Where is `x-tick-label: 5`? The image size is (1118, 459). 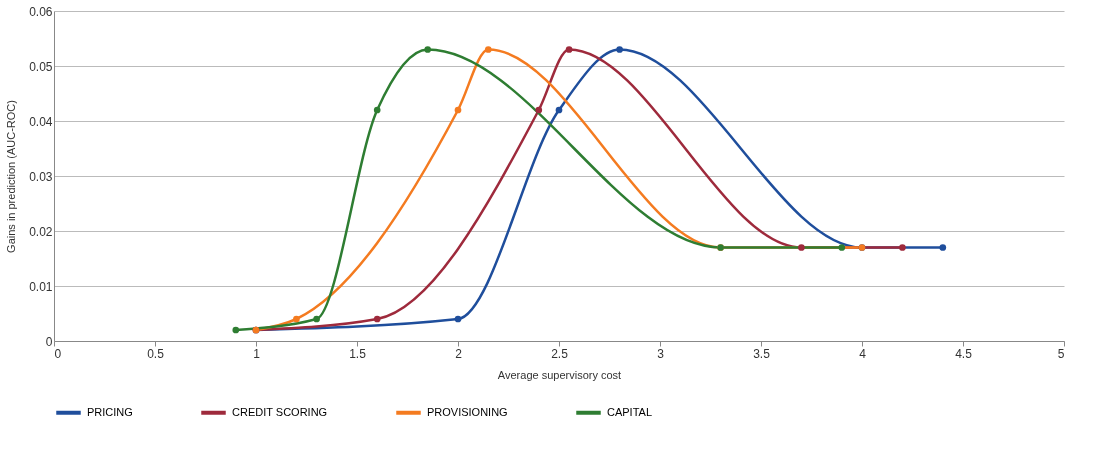
x-tick-label: 5 is located at coordinates (1061, 353).